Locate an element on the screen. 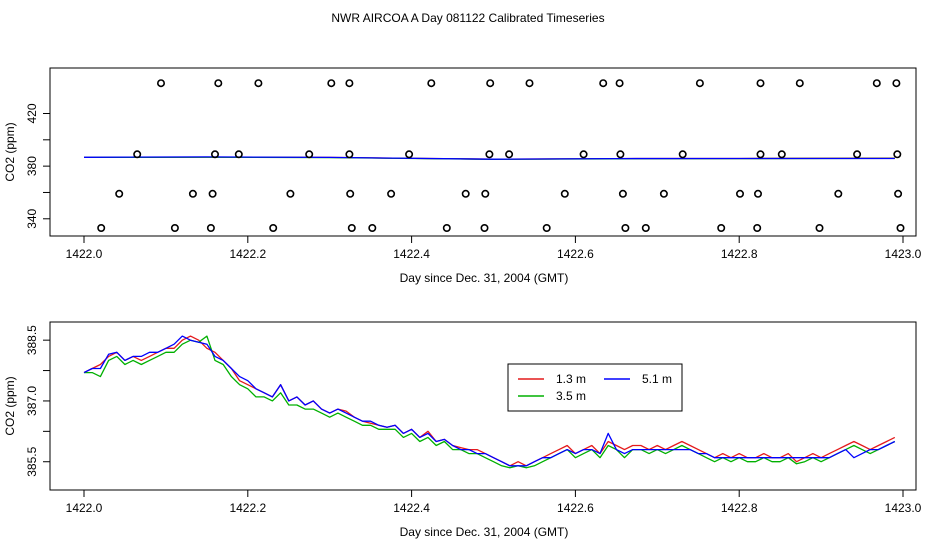 This screenshot has height=540, width=936. top-x-axis-title: Day since Dec. 31, 2004 (GMT) is located at coordinates (484, 278).